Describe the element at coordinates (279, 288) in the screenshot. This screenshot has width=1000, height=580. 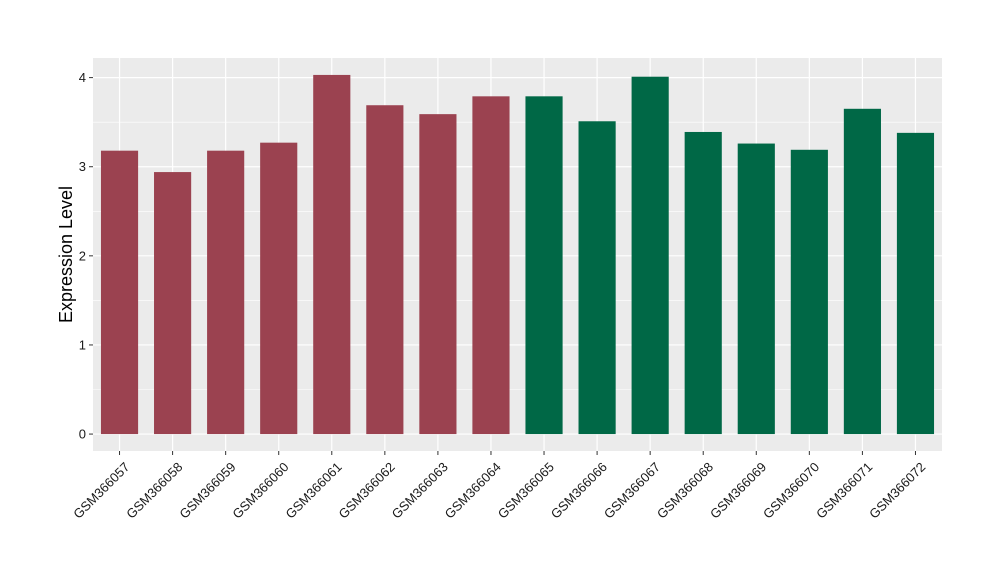
I see `bar-GSM366060` at that location.